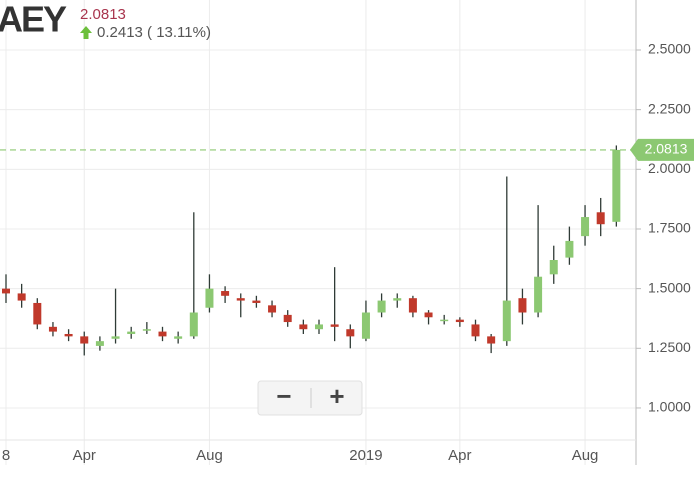 The width and height of the screenshot is (699, 500). What do you see at coordinates (669, 407) in the screenshot?
I see `y-tick-label: 1.0000` at bounding box center [669, 407].